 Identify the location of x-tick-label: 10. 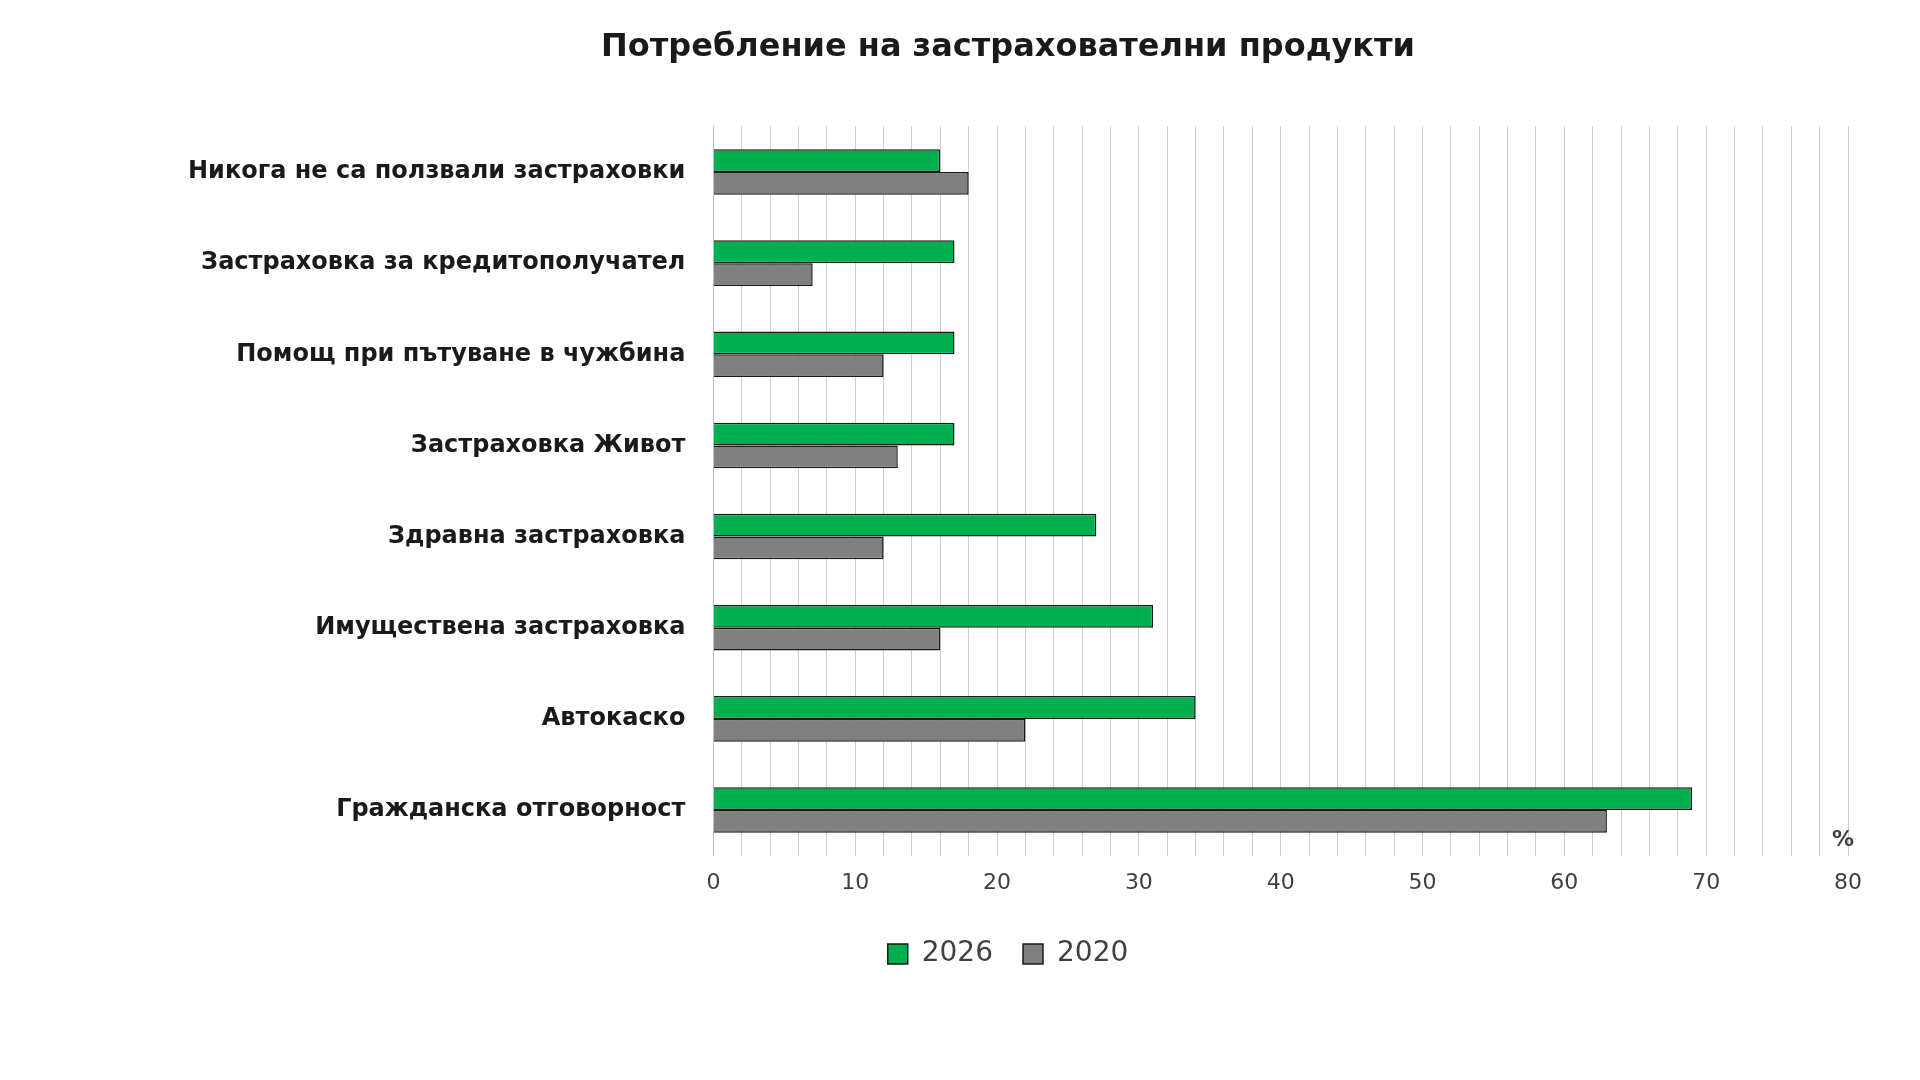
(855, 881).